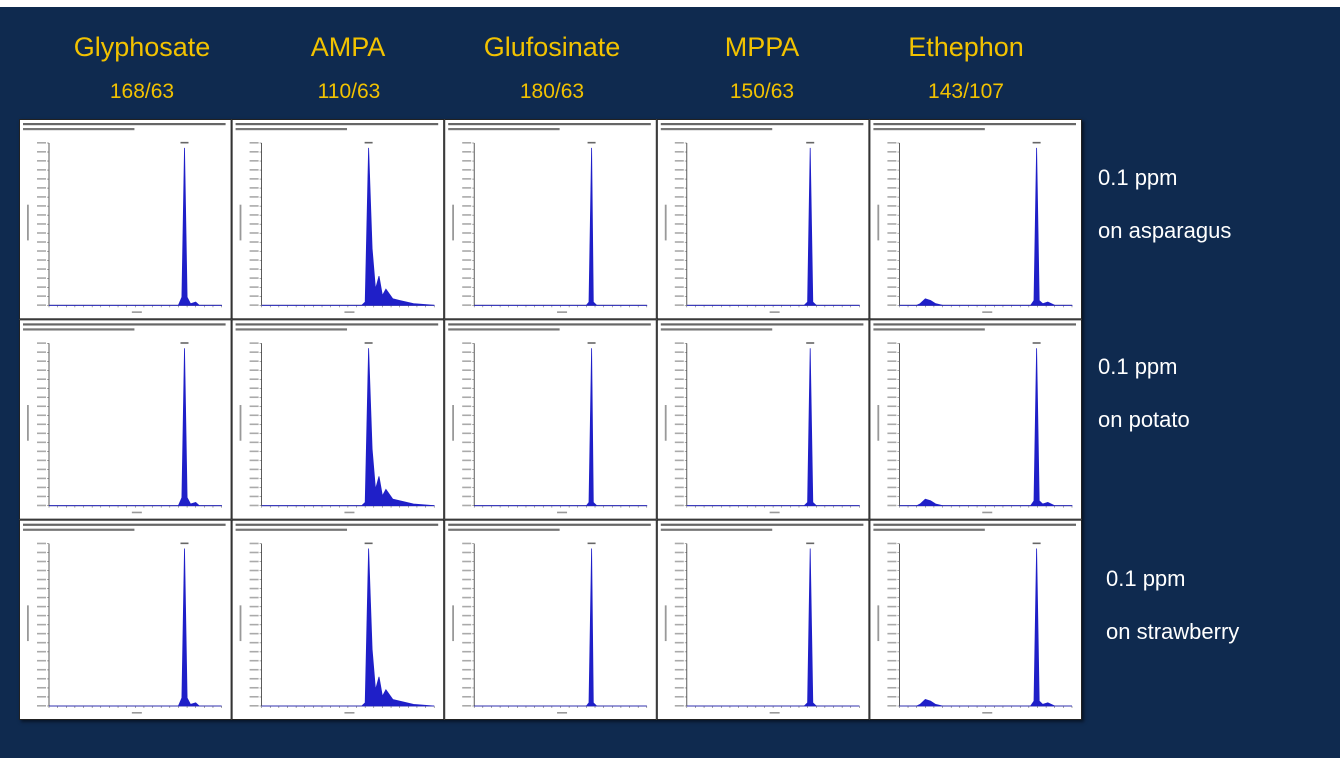 The height and width of the screenshot is (758, 1340). What do you see at coordinates (338, 419) in the screenshot?
I see `chromatogram-ampa-potato-frame` at bounding box center [338, 419].